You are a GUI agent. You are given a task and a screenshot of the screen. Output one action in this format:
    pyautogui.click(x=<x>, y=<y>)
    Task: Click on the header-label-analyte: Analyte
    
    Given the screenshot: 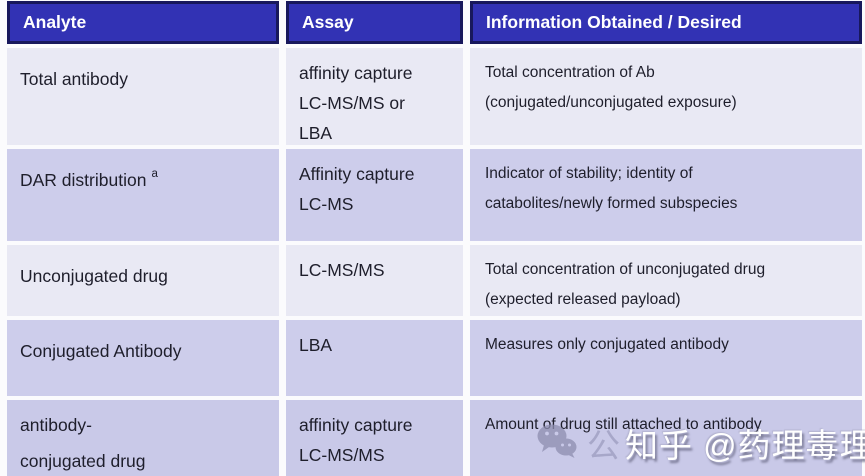 What is the action you would take?
    pyautogui.click(x=55, y=22)
    